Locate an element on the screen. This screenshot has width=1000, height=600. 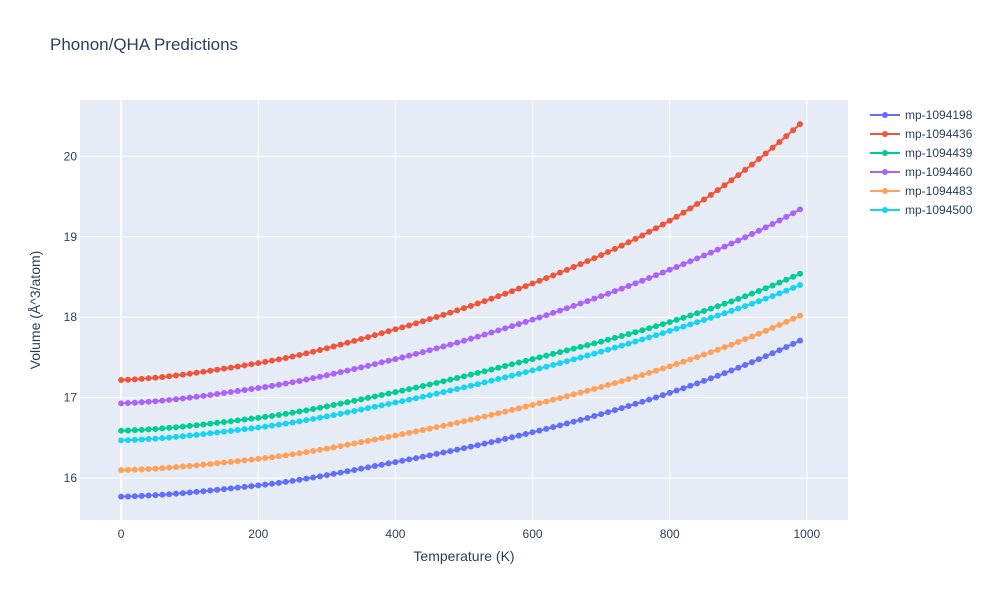
legend-item: mp-1094439 is located at coordinates (921, 153).